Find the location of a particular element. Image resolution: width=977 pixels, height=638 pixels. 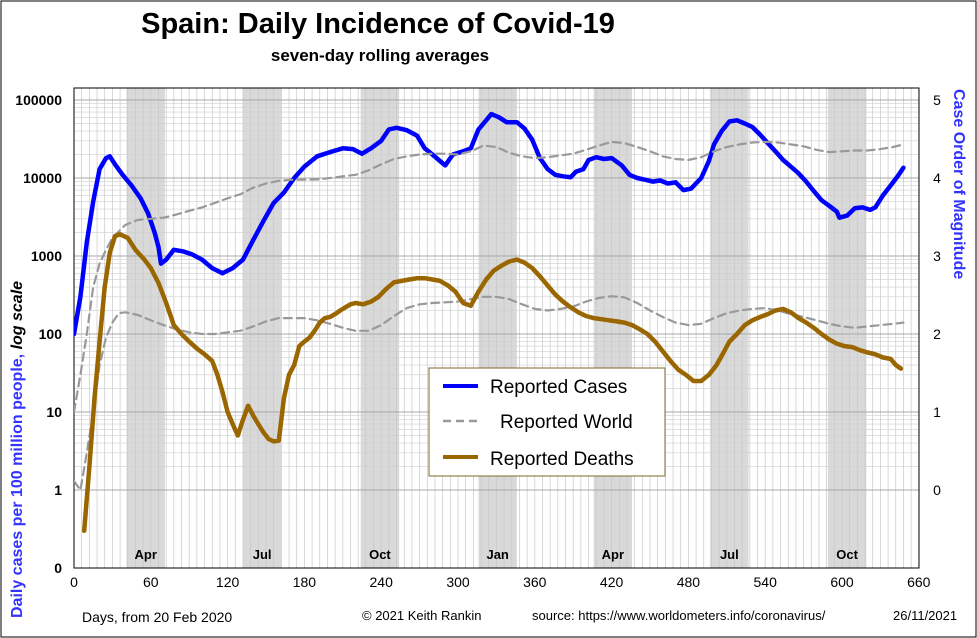

y-tick-label: 1 is located at coordinates (58, 490).